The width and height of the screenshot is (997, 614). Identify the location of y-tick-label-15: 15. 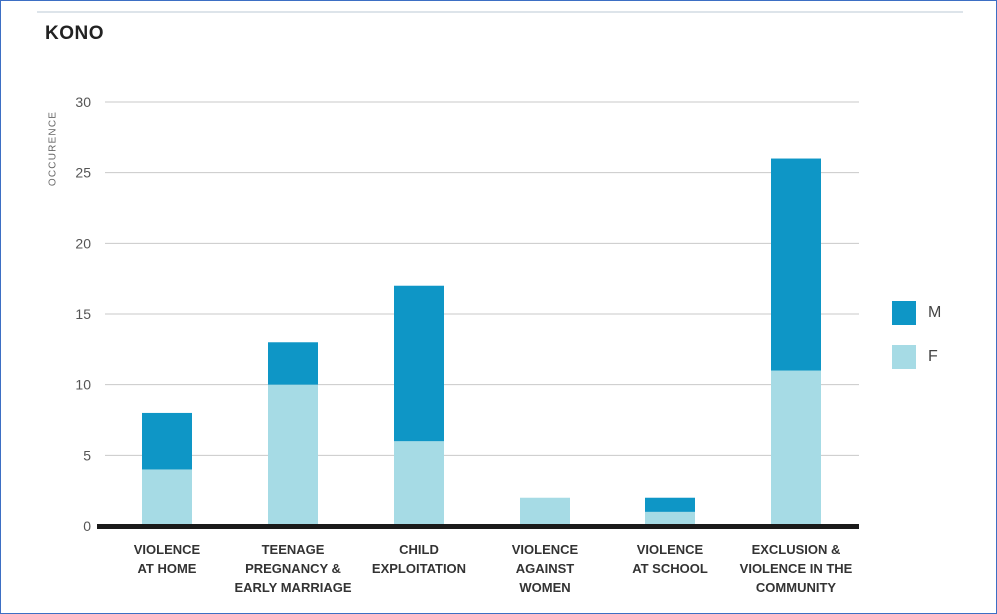
(83, 314).